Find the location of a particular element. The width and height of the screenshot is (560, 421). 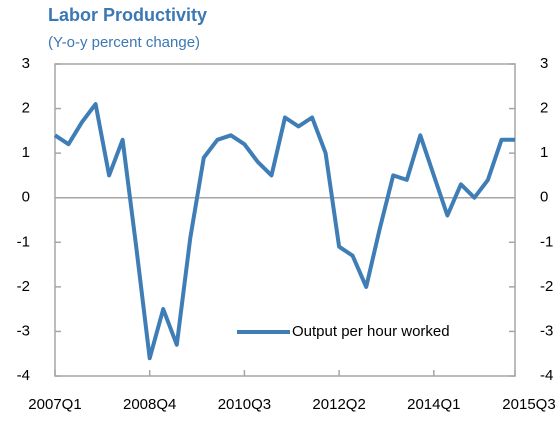

y2-tick-label: 0 is located at coordinates (544, 197).